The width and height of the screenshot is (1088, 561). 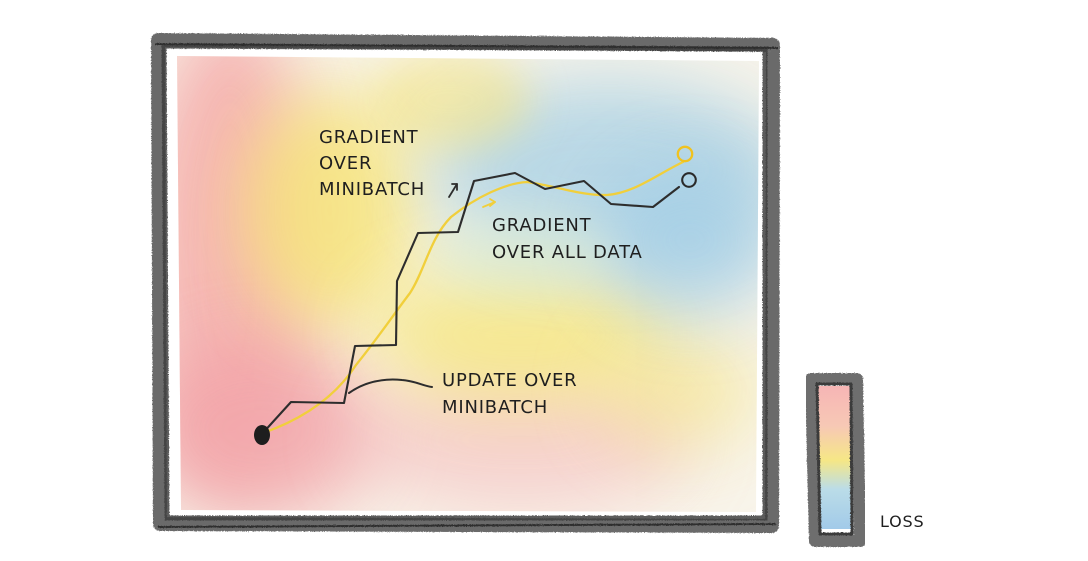 I want to click on goal-point-black, so click(x=689, y=180).